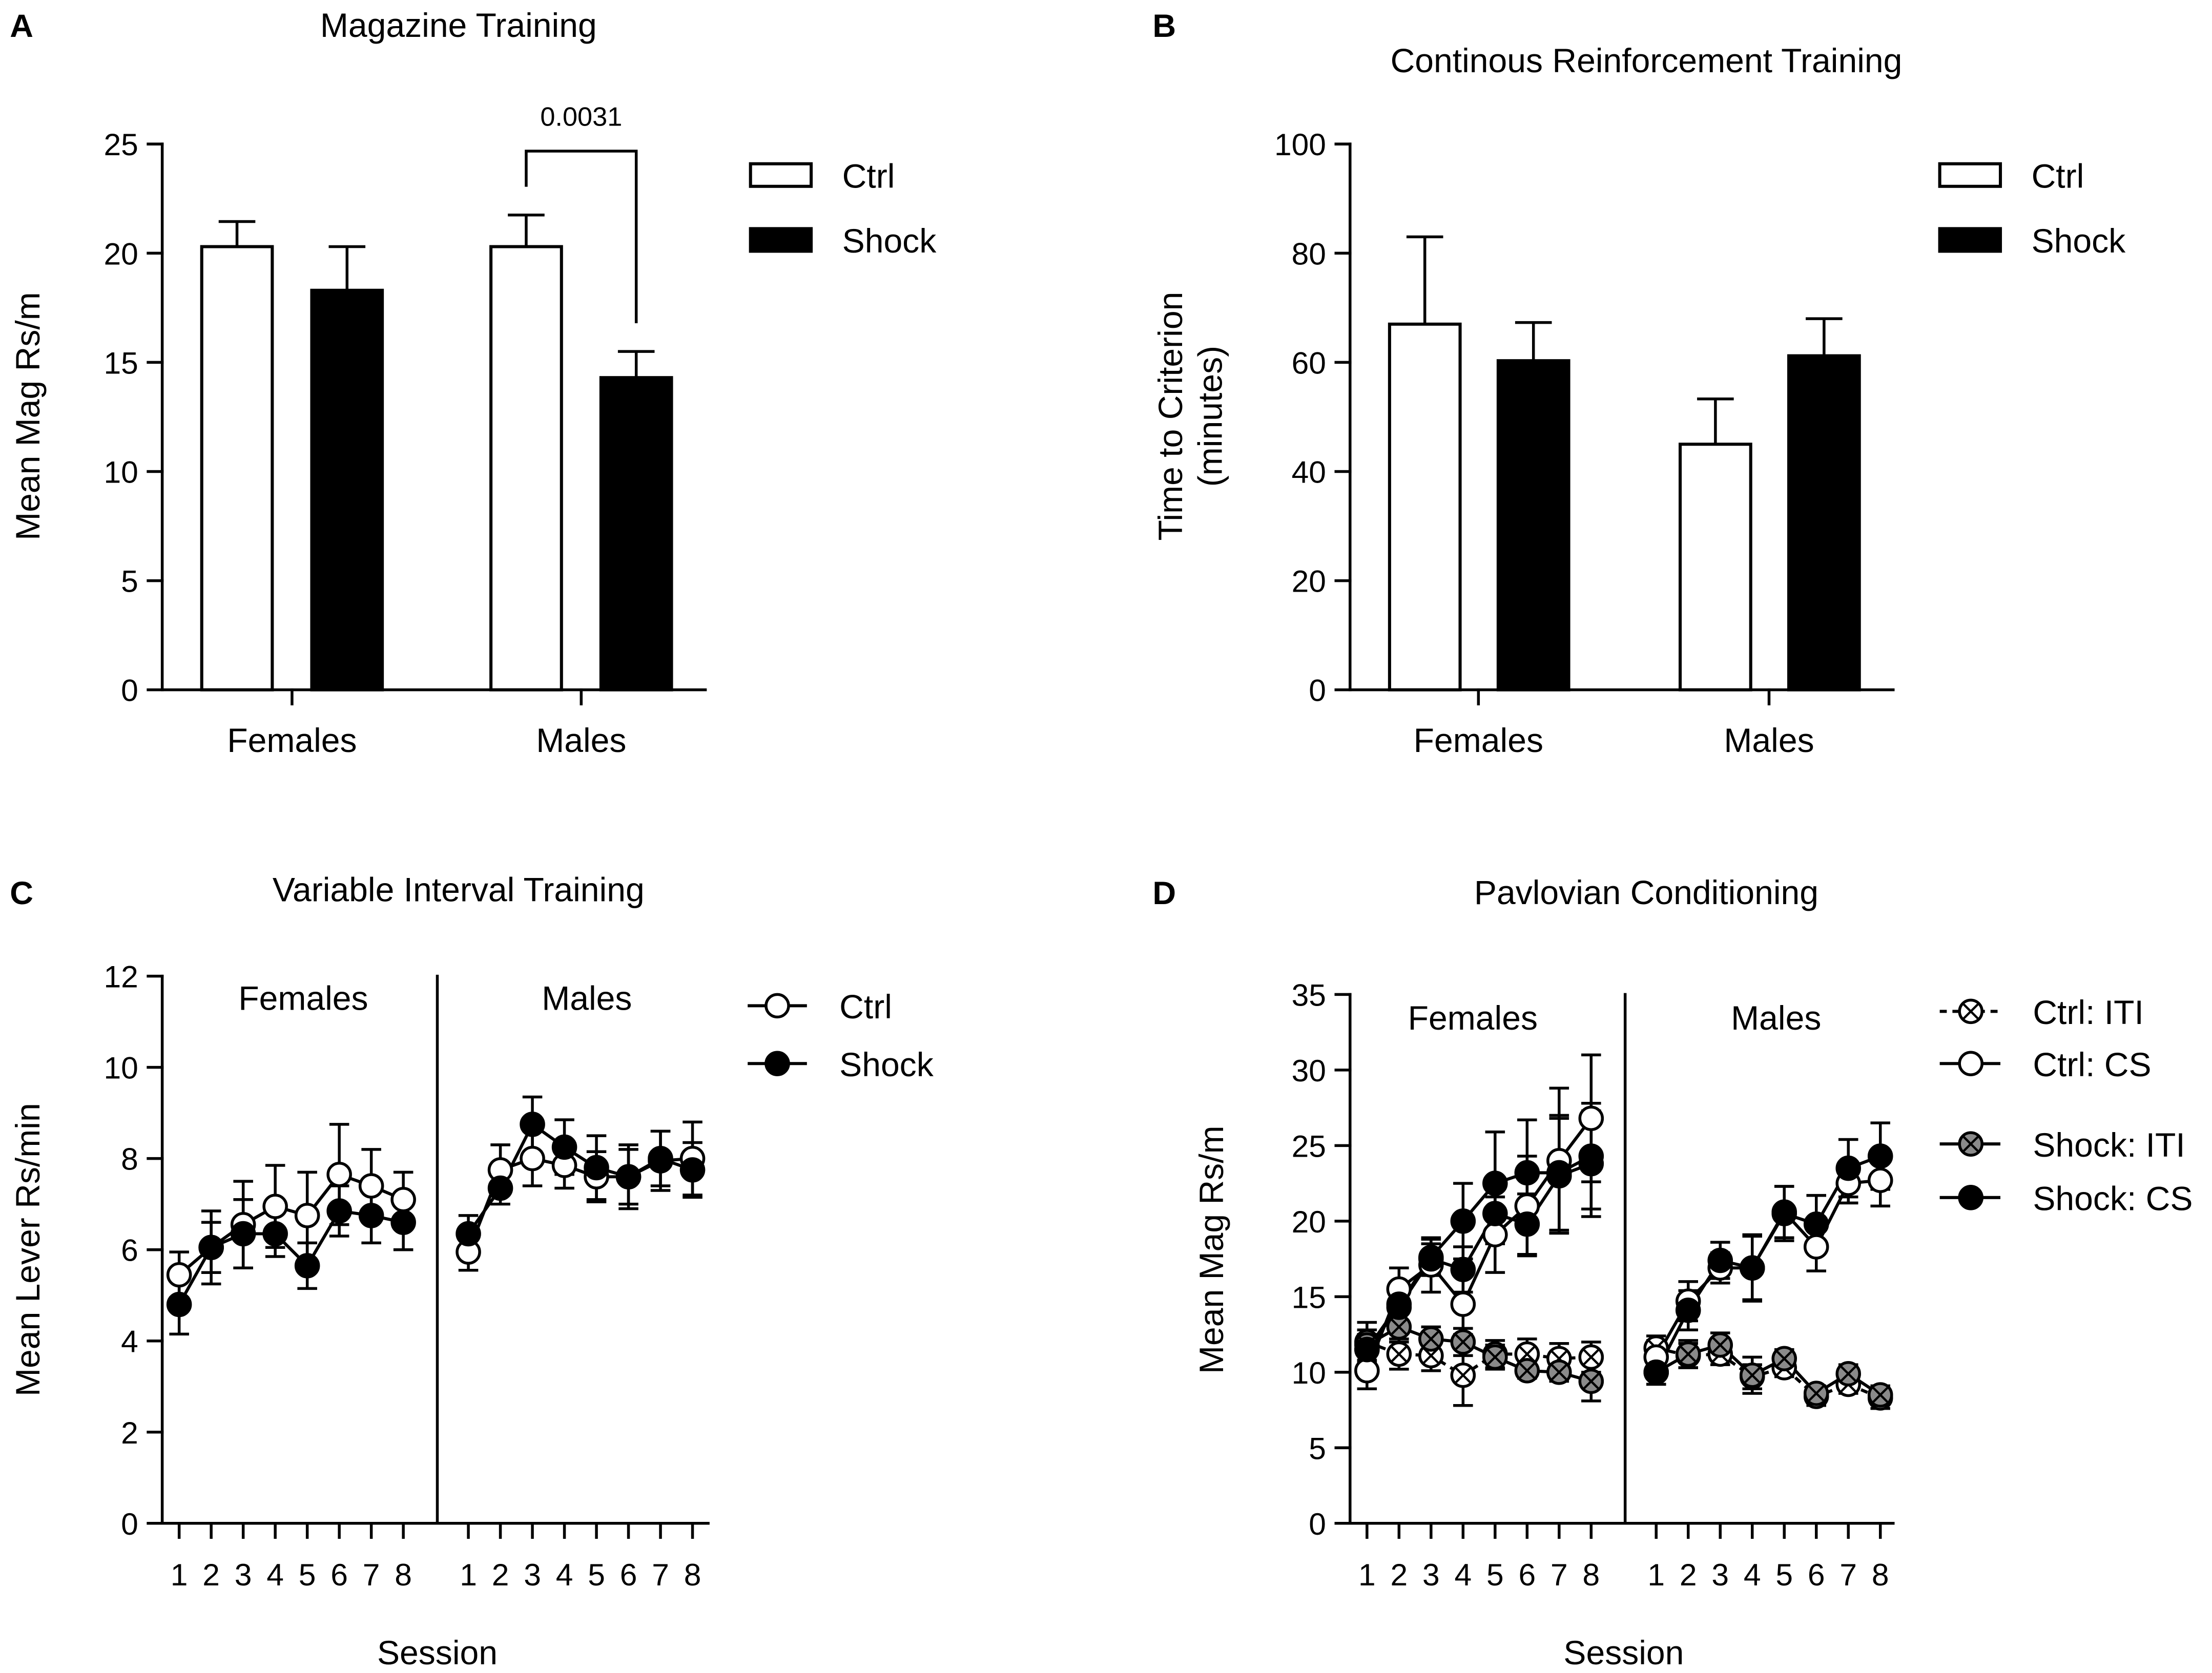 Image resolution: width=2212 pixels, height=1673 pixels. Describe the element at coordinates (1309, 362) in the screenshot. I see `y-tick-label: 60` at that location.